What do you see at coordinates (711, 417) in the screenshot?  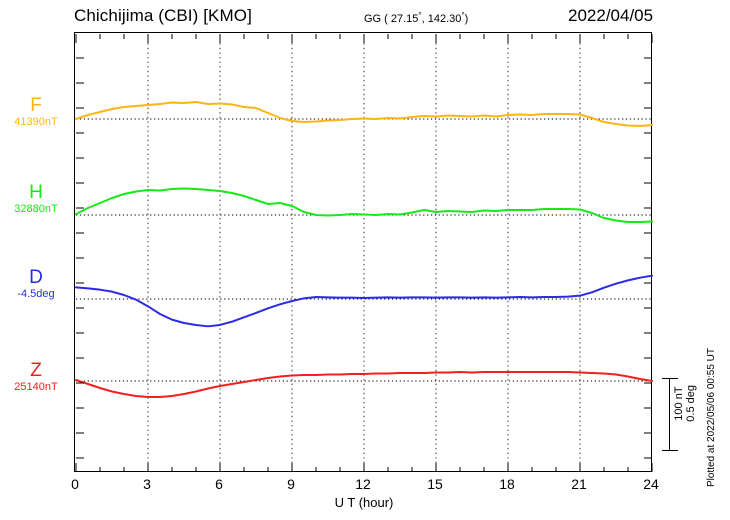 I see `plotted-at-timestamp: Plotted at 2022/05/06 00:55 UT` at bounding box center [711, 417].